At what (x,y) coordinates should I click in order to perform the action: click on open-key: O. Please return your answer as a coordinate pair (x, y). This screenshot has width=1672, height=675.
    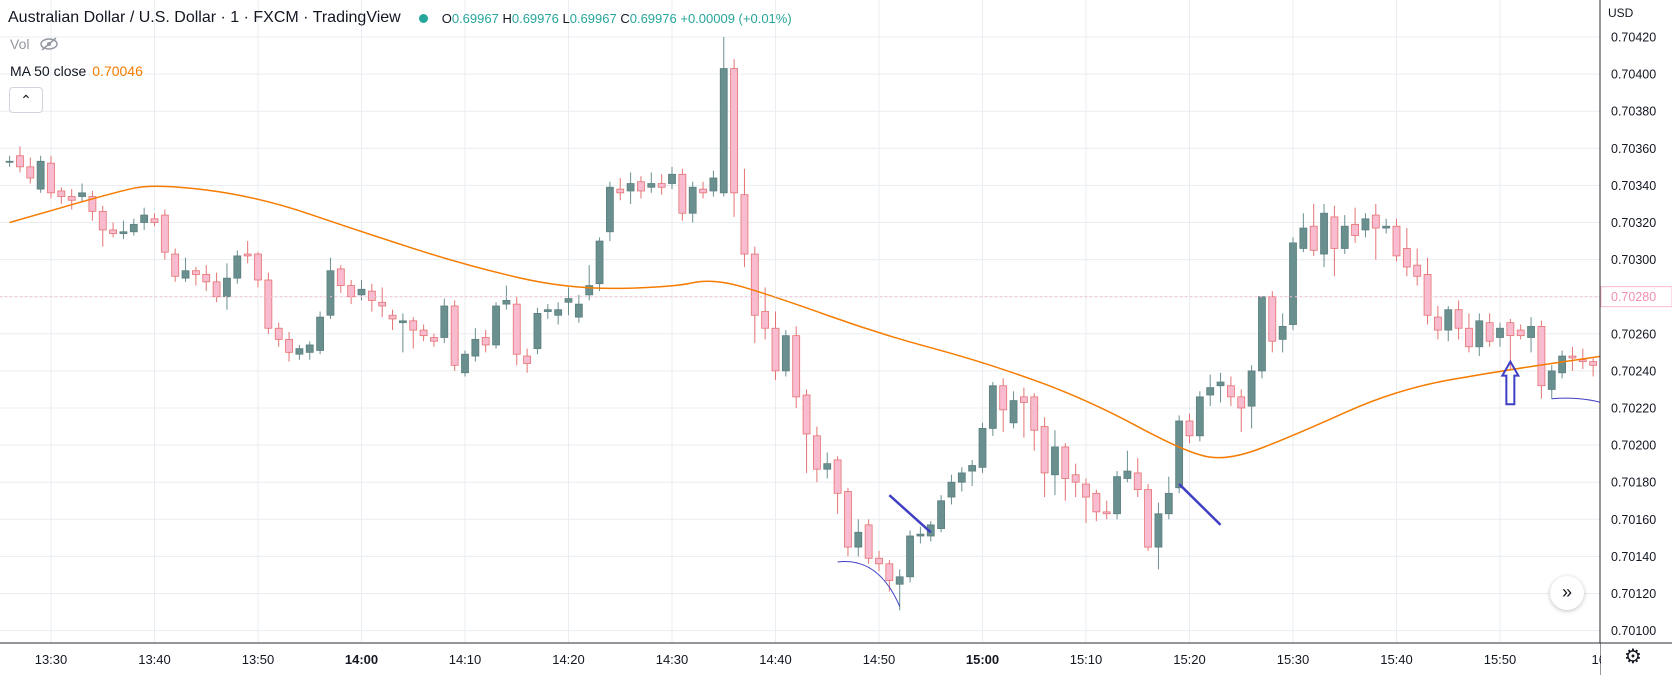
    Looking at the image, I should click on (446, 18).